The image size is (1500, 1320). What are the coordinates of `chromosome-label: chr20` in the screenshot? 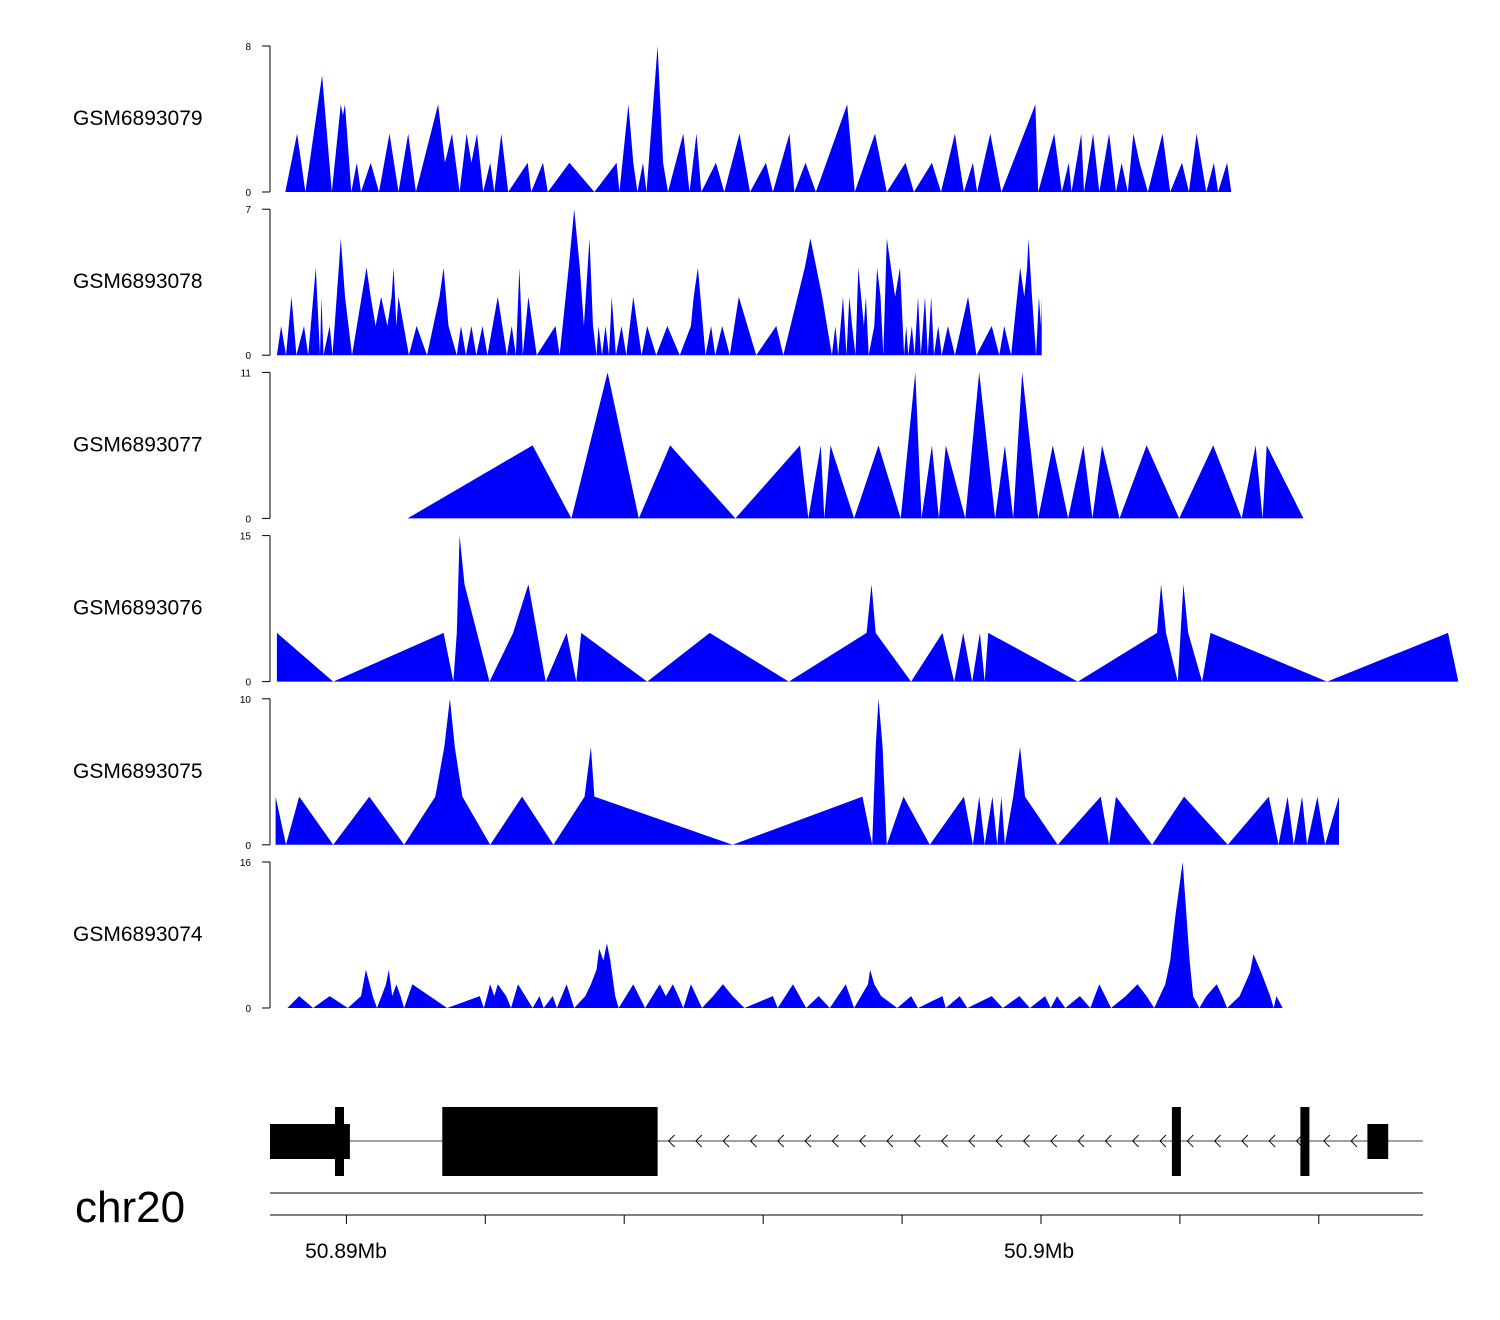 It's located at (130, 1207).